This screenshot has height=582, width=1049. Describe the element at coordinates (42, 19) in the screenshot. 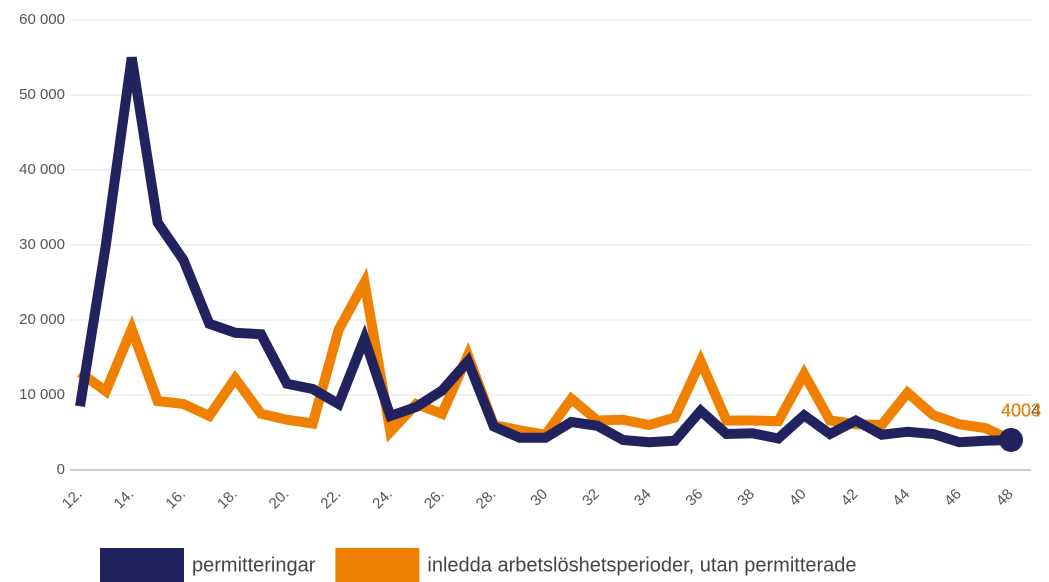

I see `y-tick-label: 60 000` at that location.